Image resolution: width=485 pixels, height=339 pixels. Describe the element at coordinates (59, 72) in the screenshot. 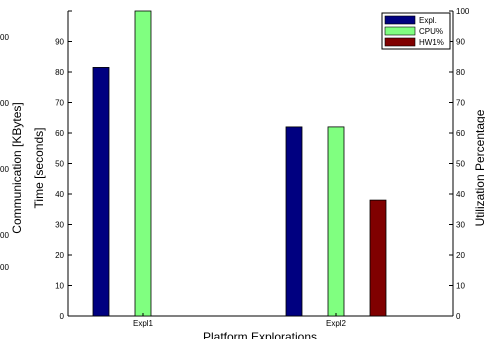

I see `y-tick-label-left: 80` at that location.